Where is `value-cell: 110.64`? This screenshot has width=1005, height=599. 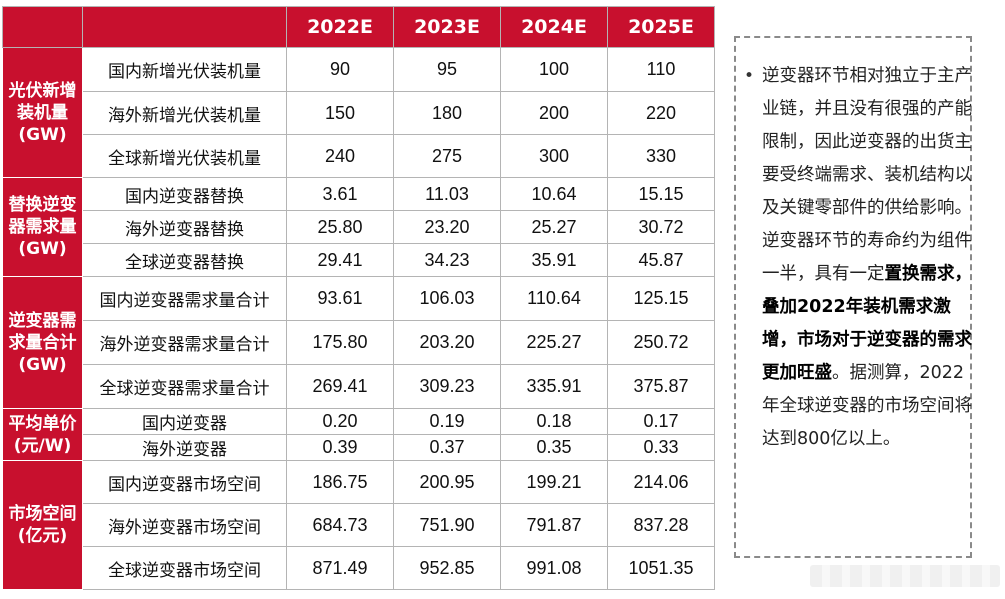
value-cell: 110.64 is located at coordinates (554, 298).